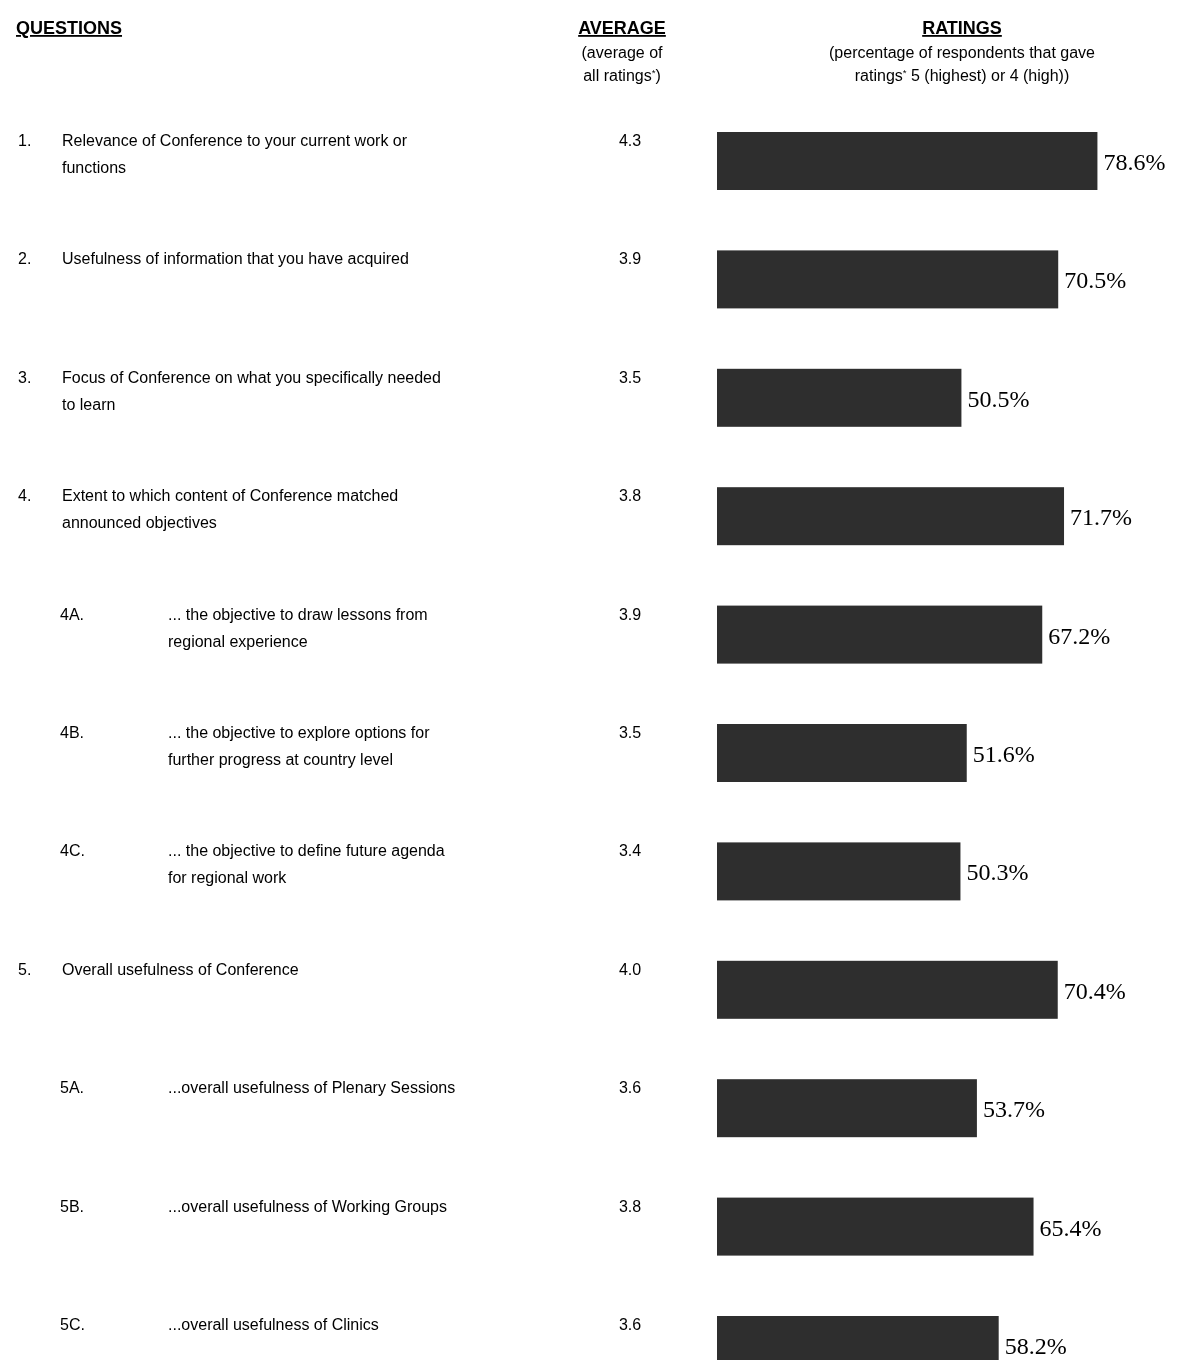 This screenshot has height=1360, width=1188. What do you see at coordinates (158, 969) in the screenshot?
I see `category-label: 5. Overall usefulness of Conference` at bounding box center [158, 969].